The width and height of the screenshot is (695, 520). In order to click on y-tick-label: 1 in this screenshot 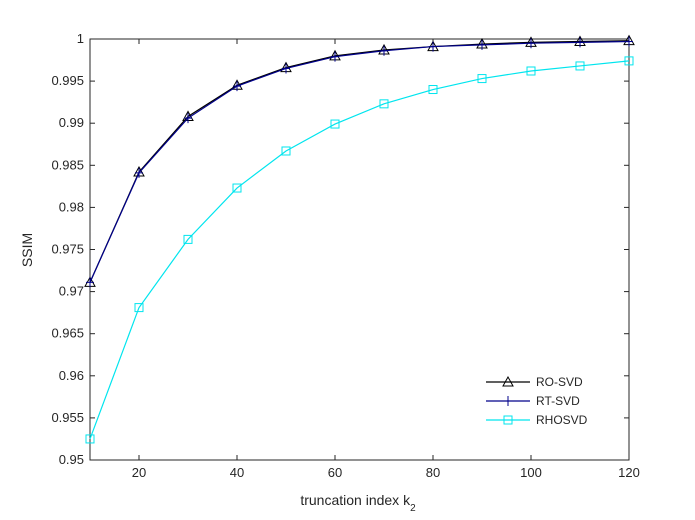, I will do `click(80, 38)`.